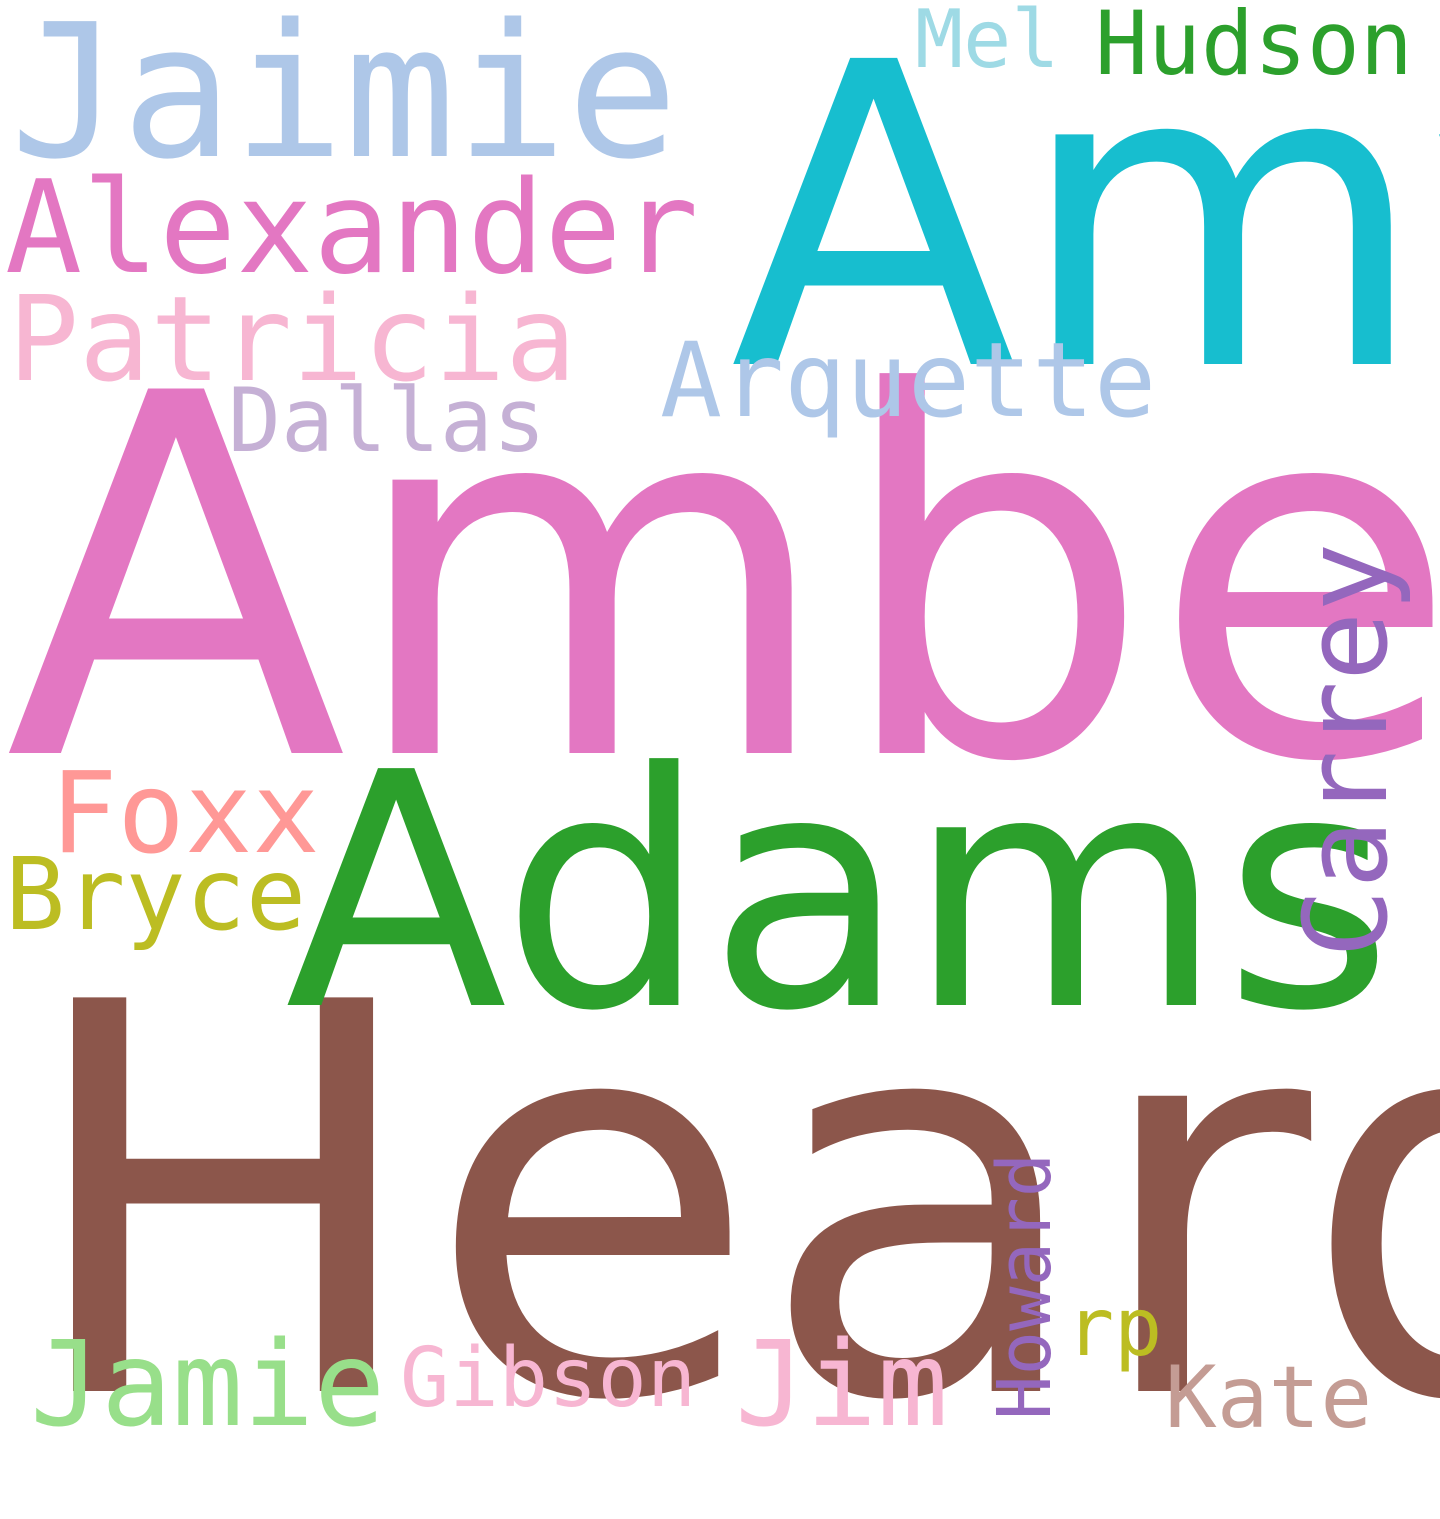 The image size is (1440, 1519). Describe the element at coordinates (548, 1378) in the screenshot. I see `word-gibson: Gibson` at that location.